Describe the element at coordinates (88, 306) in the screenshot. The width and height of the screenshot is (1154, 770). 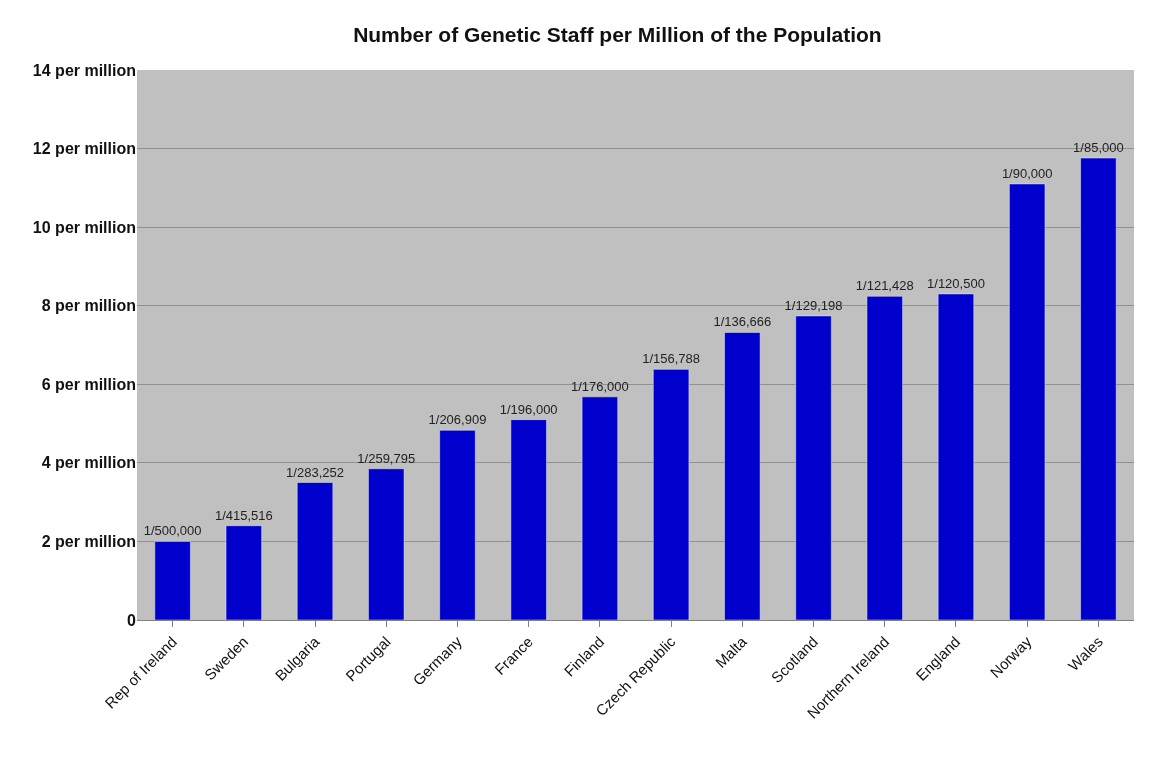
I see `y-tick-label: 8 per million` at that location.